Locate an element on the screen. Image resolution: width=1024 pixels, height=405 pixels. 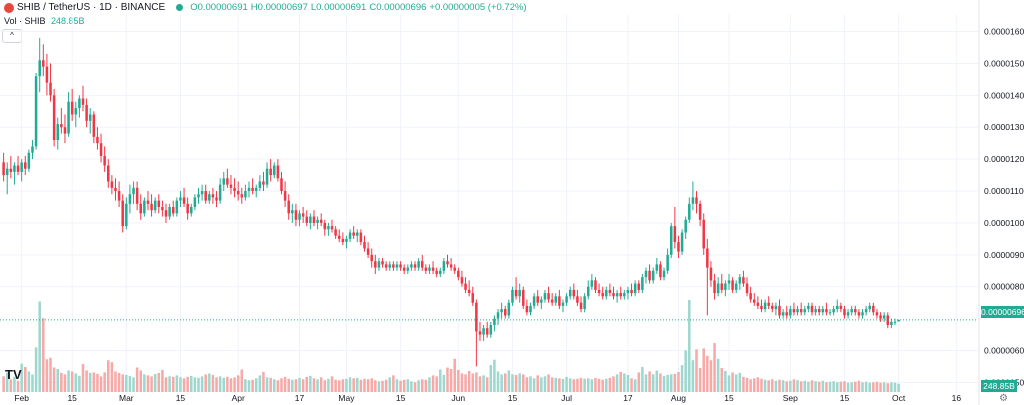
time-tick-label: May is located at coordinates (346, 398).